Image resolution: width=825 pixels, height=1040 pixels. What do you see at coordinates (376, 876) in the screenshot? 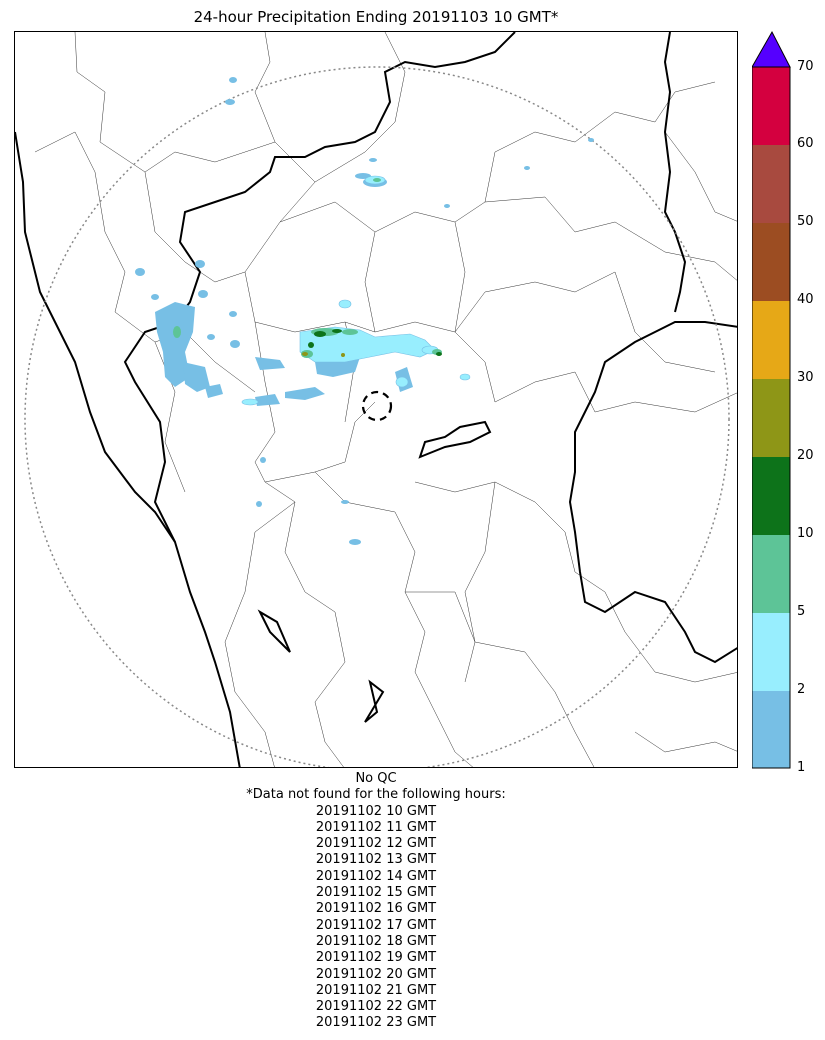
I see `missing-hour: 20191102 14 GMT` at bounding box center [376, 876].